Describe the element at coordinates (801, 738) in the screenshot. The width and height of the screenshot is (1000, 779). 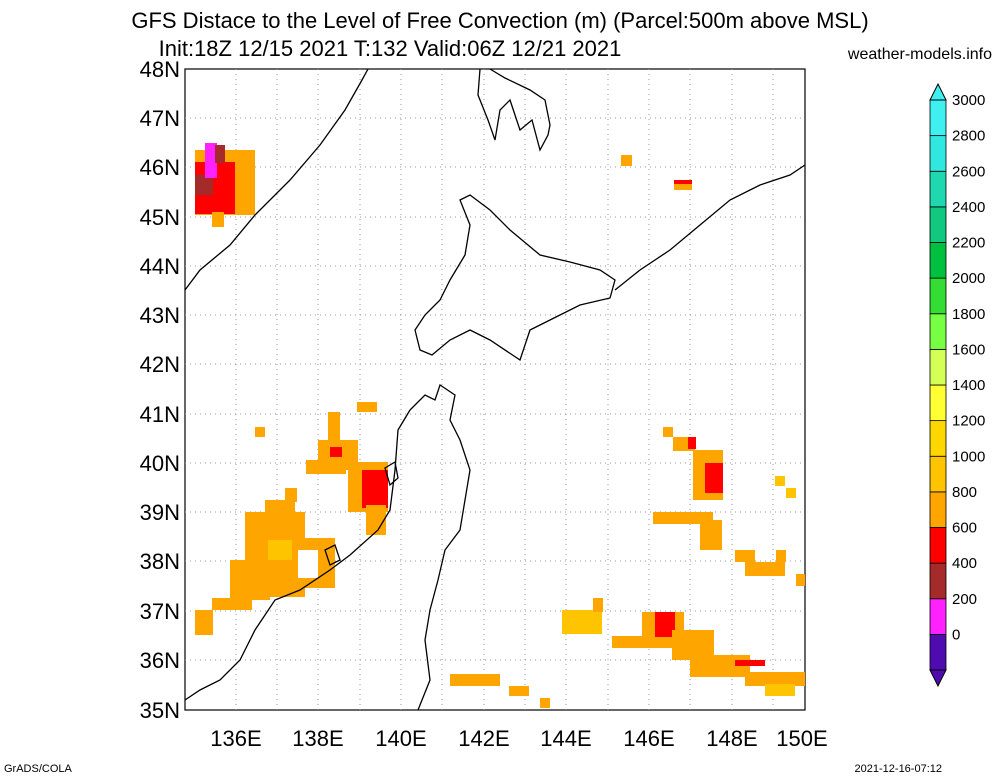
I see `lon-label: 150E` at that location.